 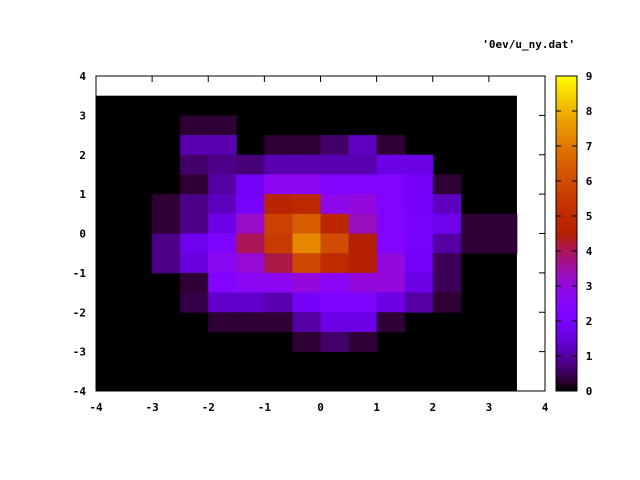 I want to click on y-tick-label: 1, so click(x=82, y=194).